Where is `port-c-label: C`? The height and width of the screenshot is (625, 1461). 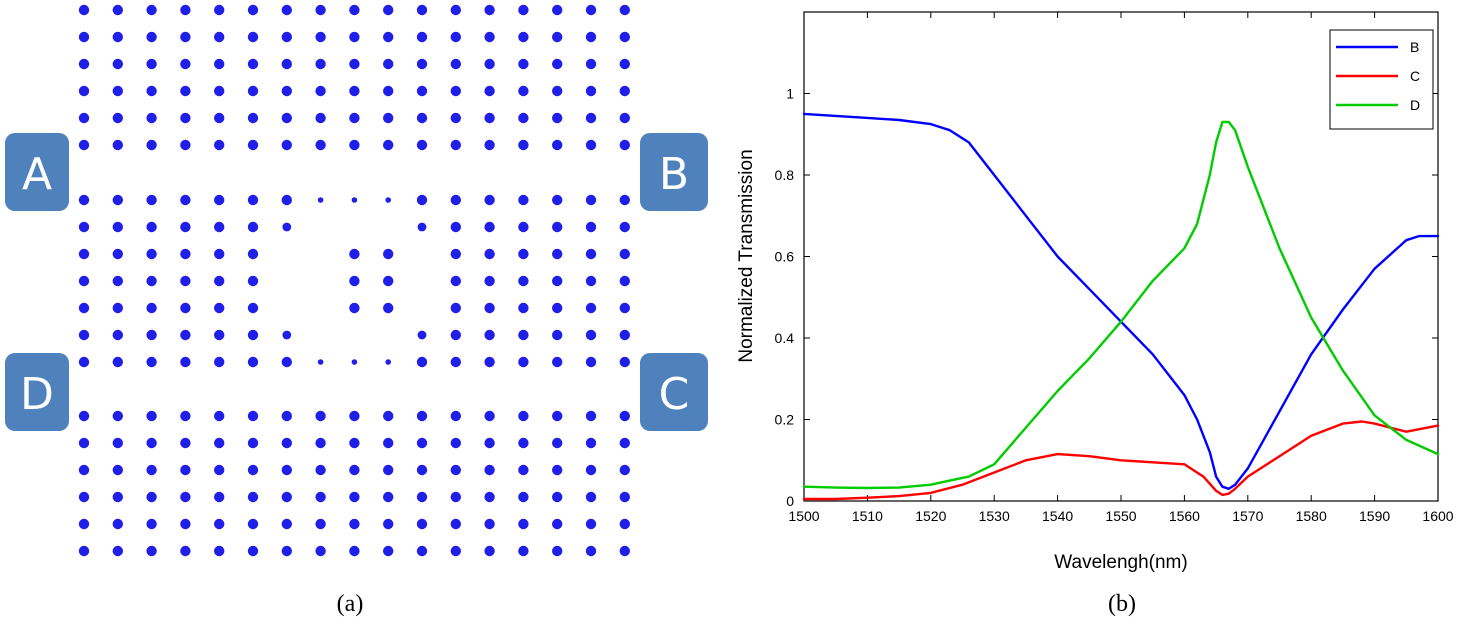
port-c-label: C is located at coordinates (674, 394).